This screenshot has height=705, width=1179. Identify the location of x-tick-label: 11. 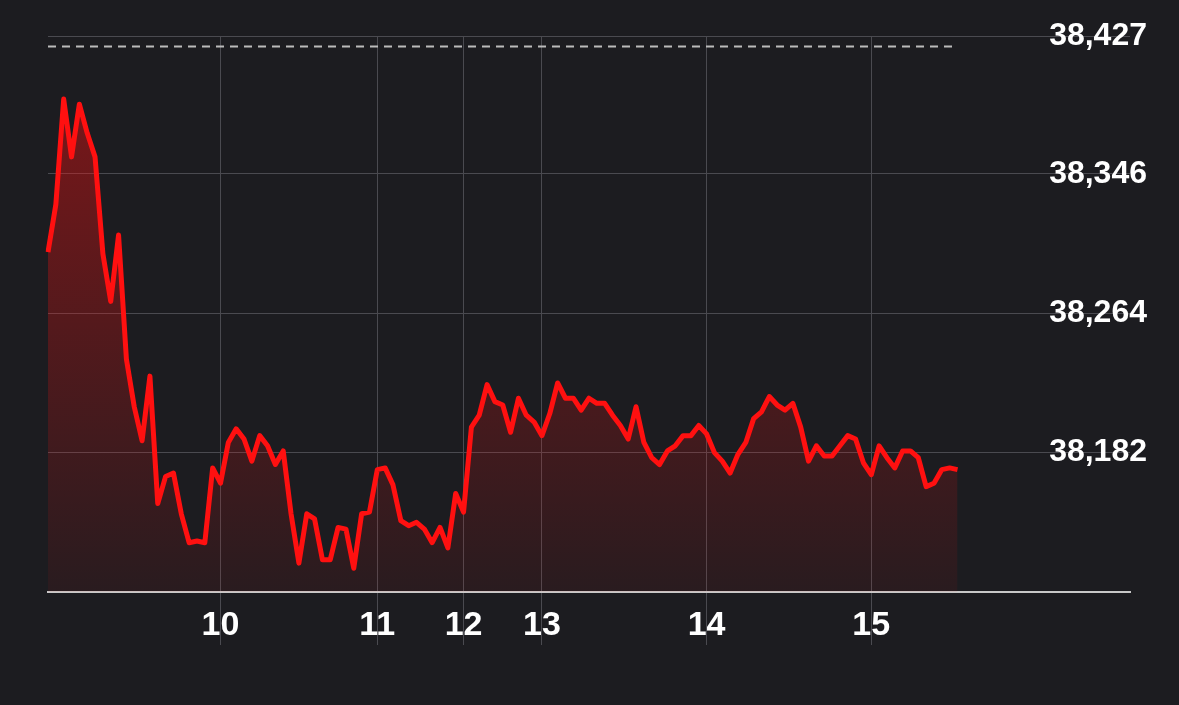
(377, 622).